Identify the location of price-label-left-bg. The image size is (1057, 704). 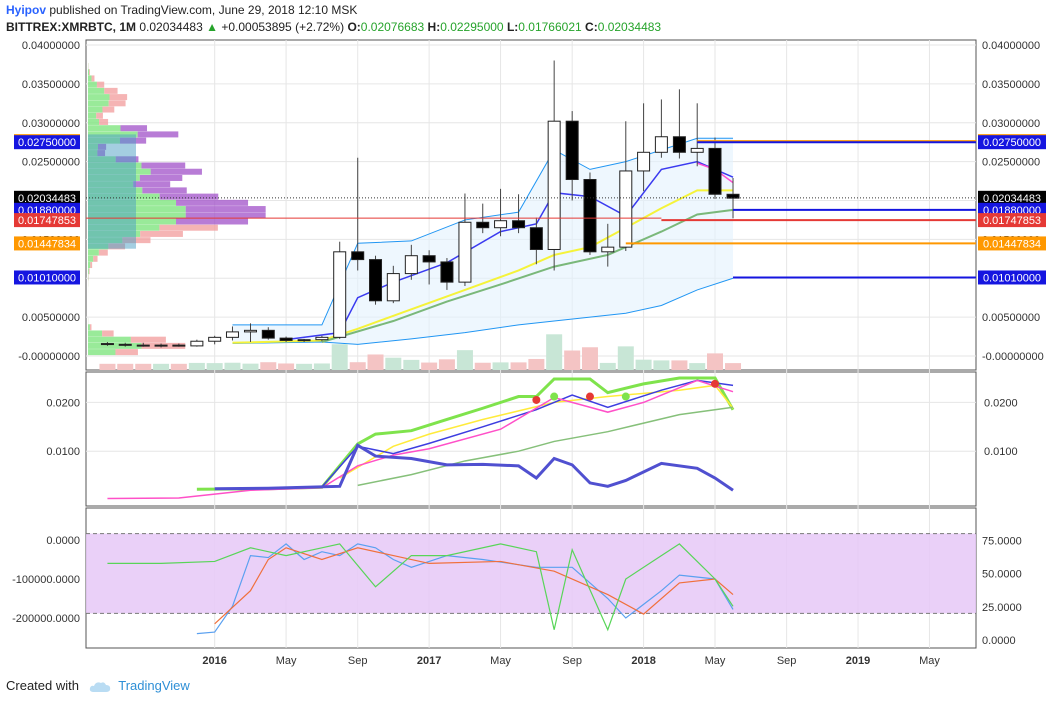
(47, 243).